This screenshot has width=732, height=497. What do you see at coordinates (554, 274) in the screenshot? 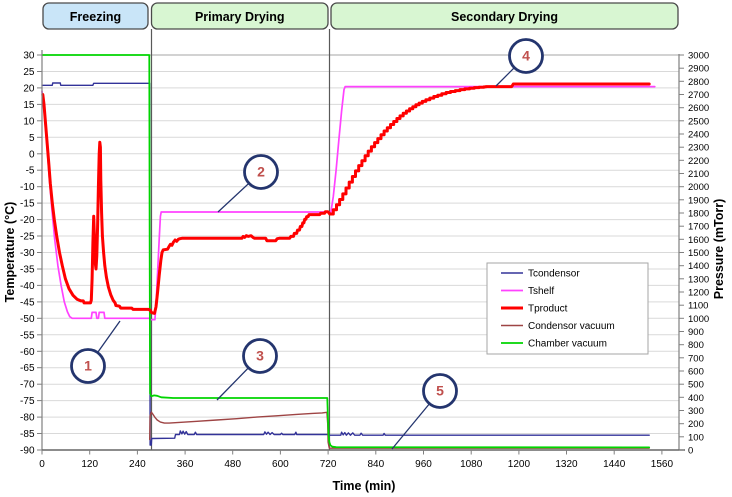
I see `svg-text: Tcondensor` at bounding box center [554, 274].